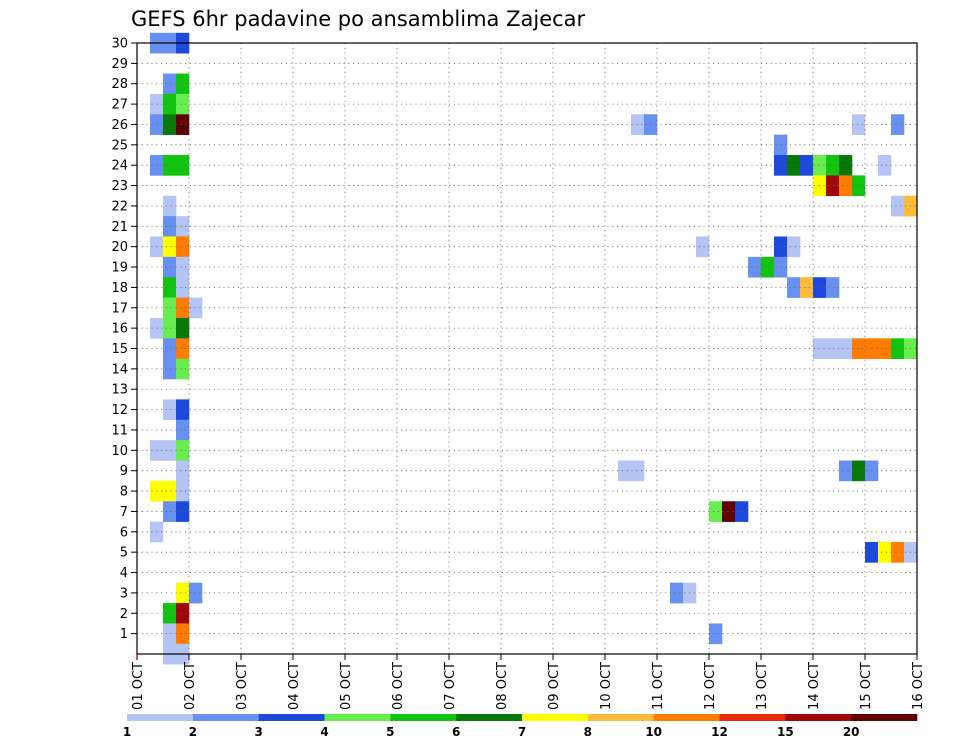 This screenshot has width=960, height=742. I want to click on x-tick-label: 08 OCT, so click(502, 686).